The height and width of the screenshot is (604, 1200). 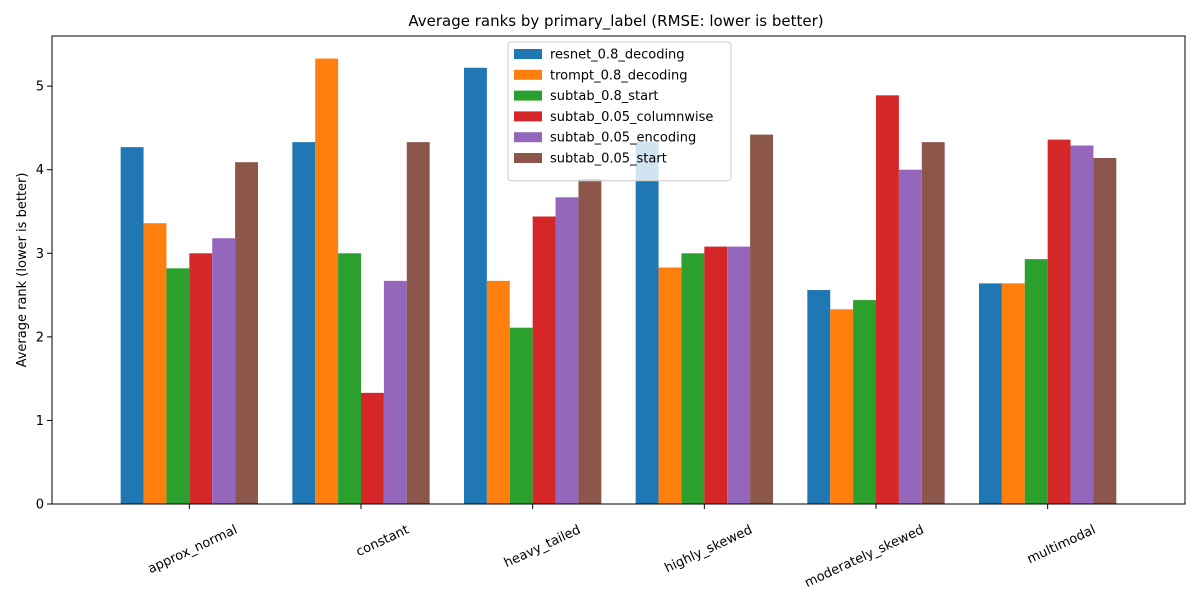 I want to click on x-tick-label: heavy_tailed, so click(x=542, y=547).